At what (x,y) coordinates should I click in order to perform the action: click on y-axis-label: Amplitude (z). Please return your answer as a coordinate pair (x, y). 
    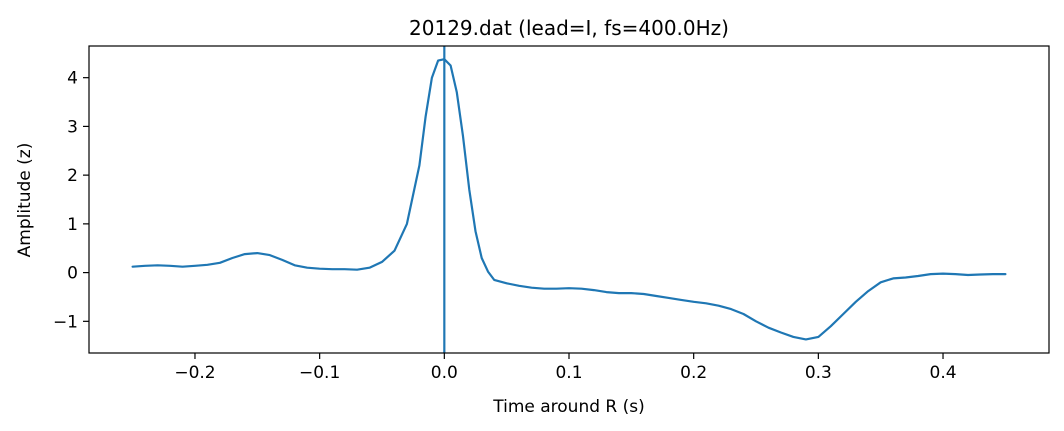
    Looking at the image, I should click on (25, 200).